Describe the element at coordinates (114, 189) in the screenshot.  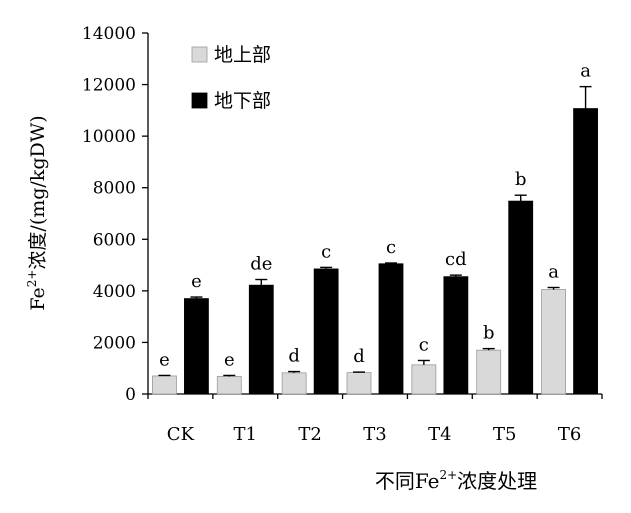
I see `y-tick-label: 8000` at that location.